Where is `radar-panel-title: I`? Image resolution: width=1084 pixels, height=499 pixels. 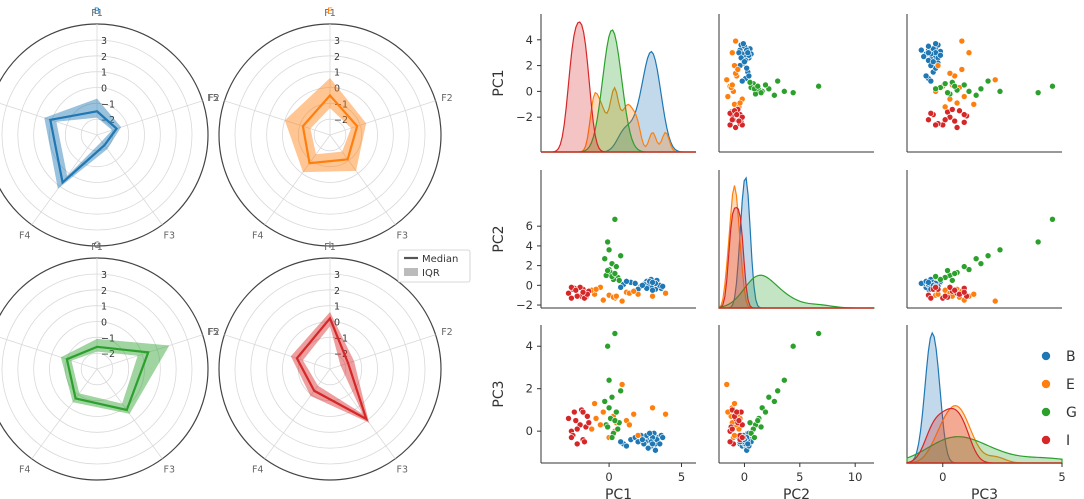 radar-panel-title: I is located at coordinates (330, 246).